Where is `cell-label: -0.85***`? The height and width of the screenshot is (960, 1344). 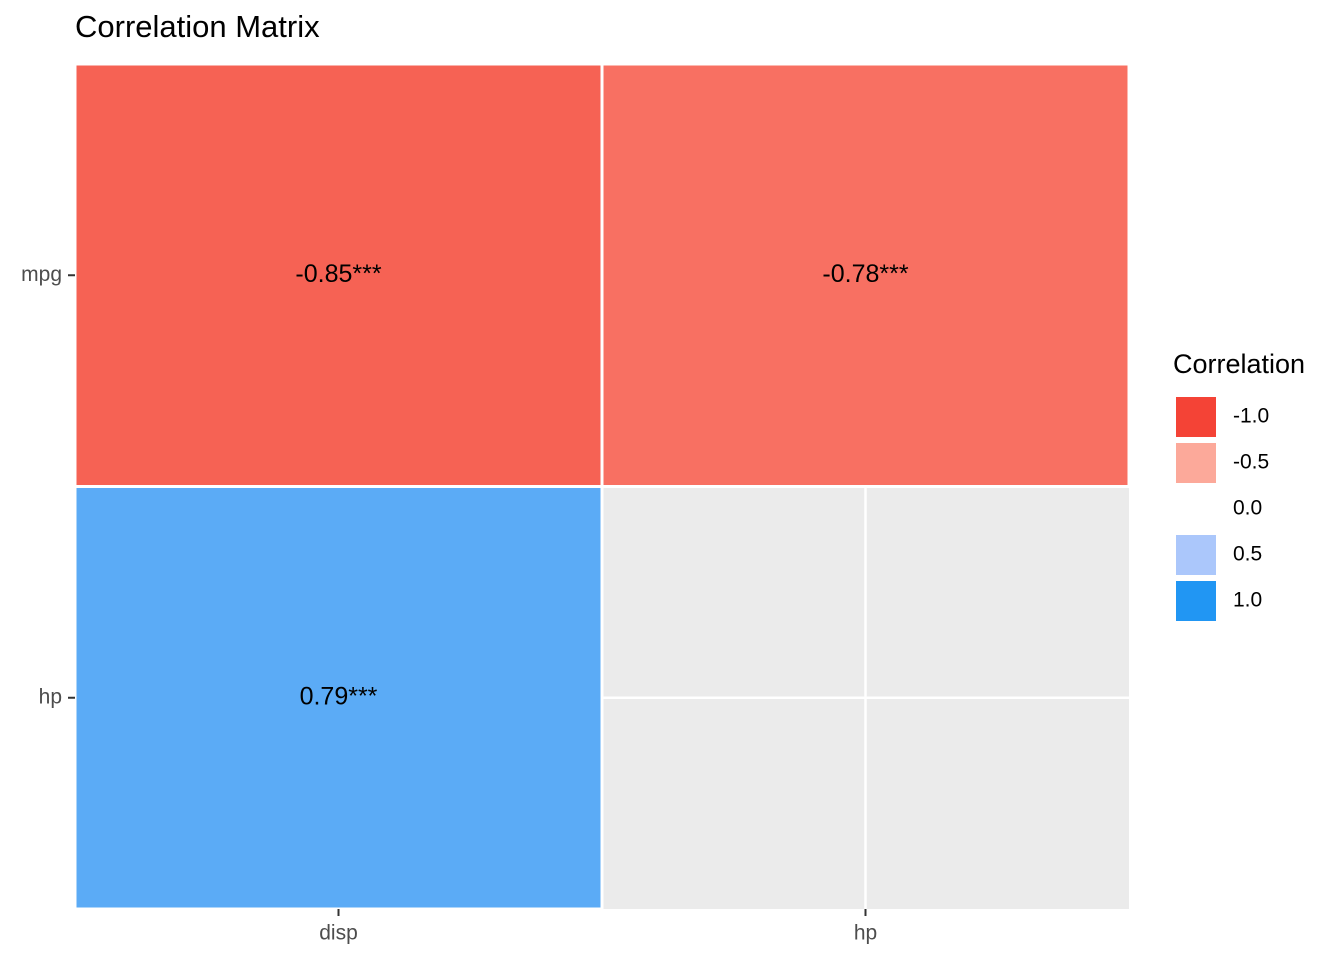
cell-label: -0.85*** is located at coordinates (338, 274).